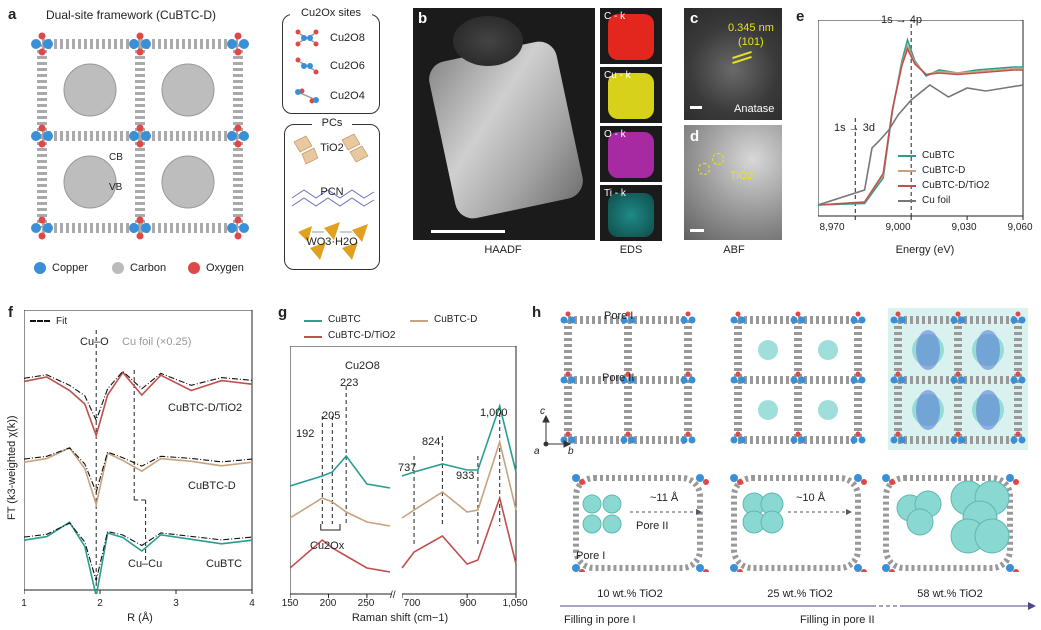 The height and width of the screenshot is (630, 1041). I want to click on raman-xtick-900: 900, so click(468, 603).